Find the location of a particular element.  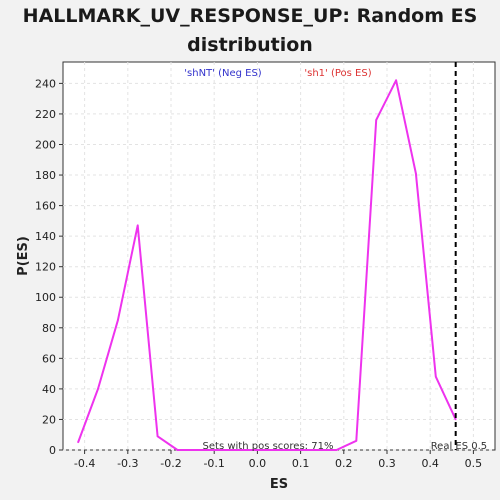

y-tick-label: 140 is located at coordinates (45, 236).